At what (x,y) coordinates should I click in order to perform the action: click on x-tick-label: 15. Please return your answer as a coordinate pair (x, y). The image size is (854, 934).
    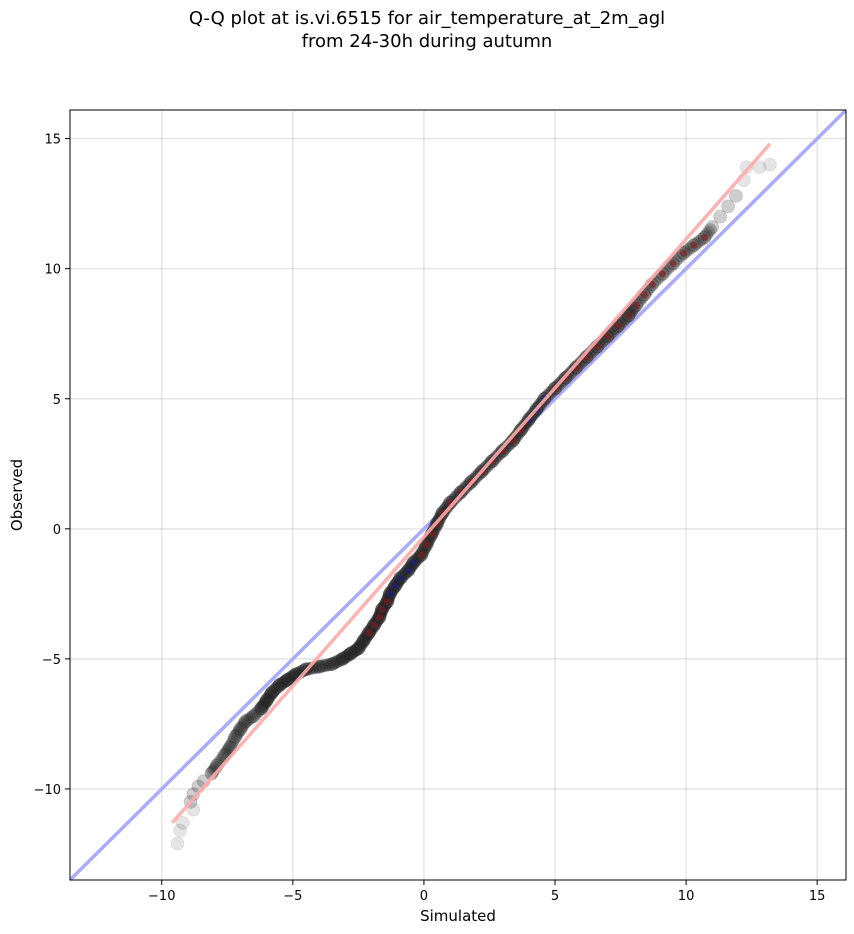
    Looking at the image, I should click on (817, 896).